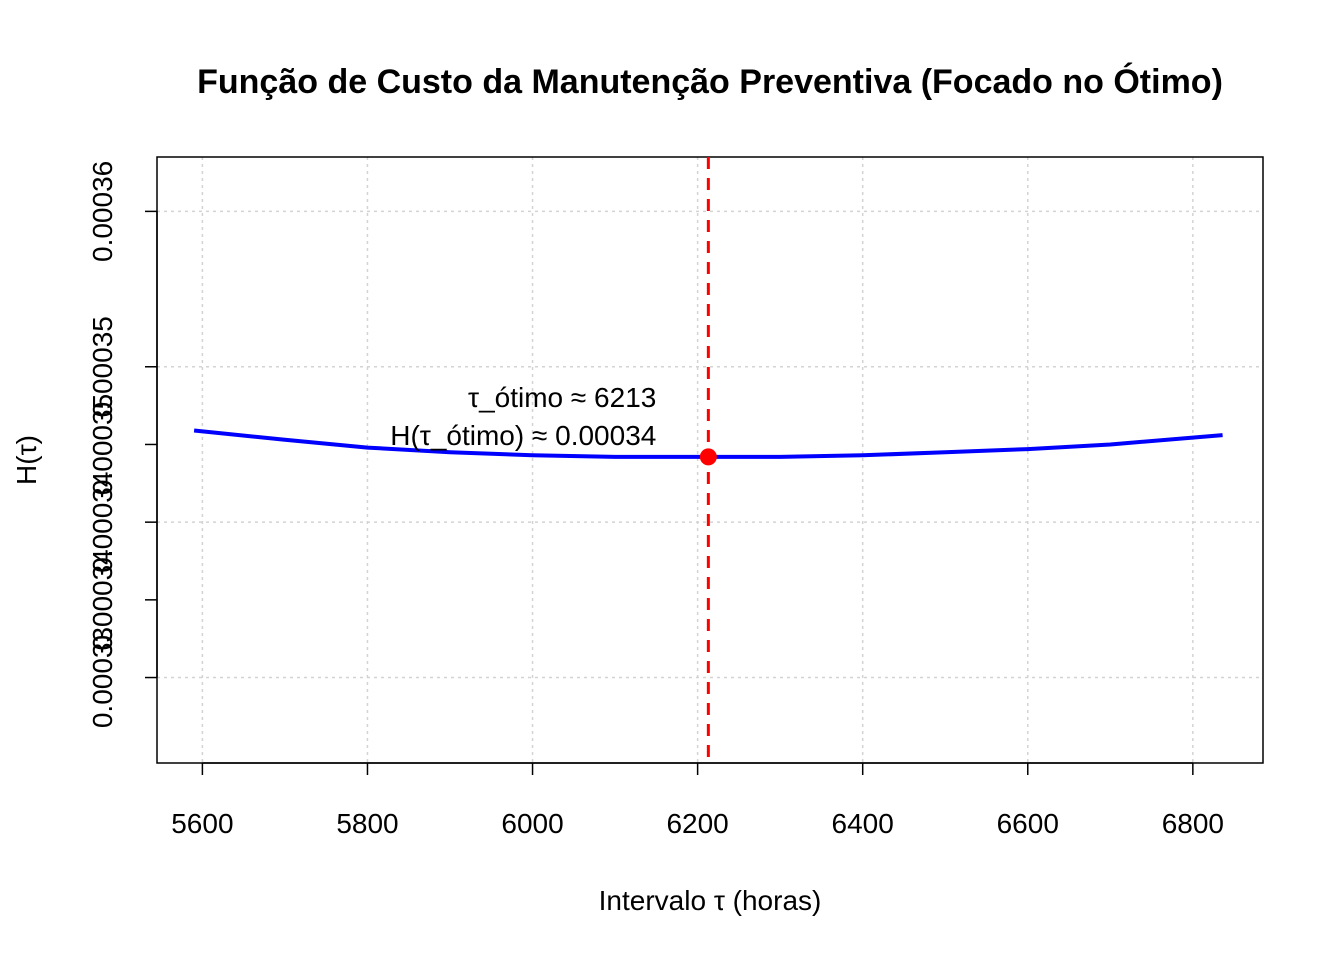 The height and width of the screenshot is (960, 1344). What do you see at coordinates (26, 460) in the screenshot?
I see `y-axis-label: H(τ)` at bounding box center [26, 460].